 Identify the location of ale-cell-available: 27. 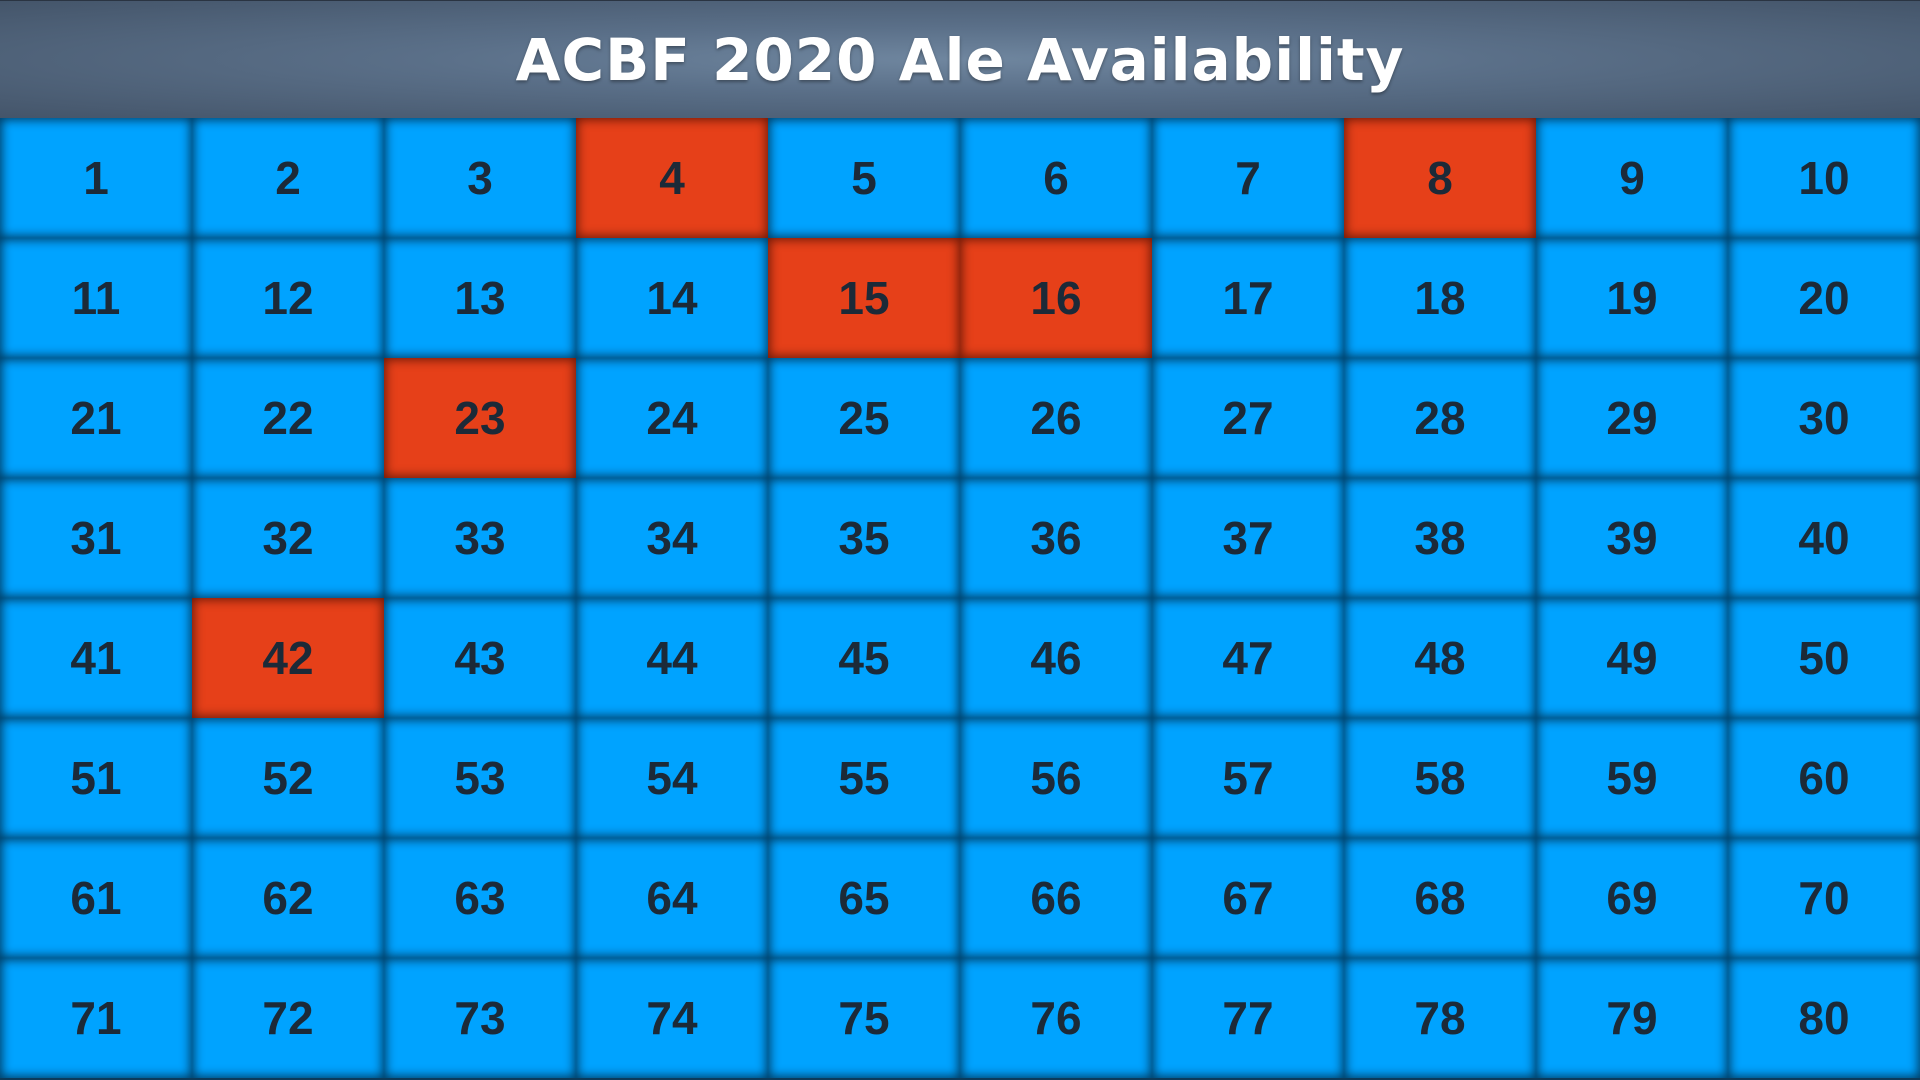
(1248, 418).